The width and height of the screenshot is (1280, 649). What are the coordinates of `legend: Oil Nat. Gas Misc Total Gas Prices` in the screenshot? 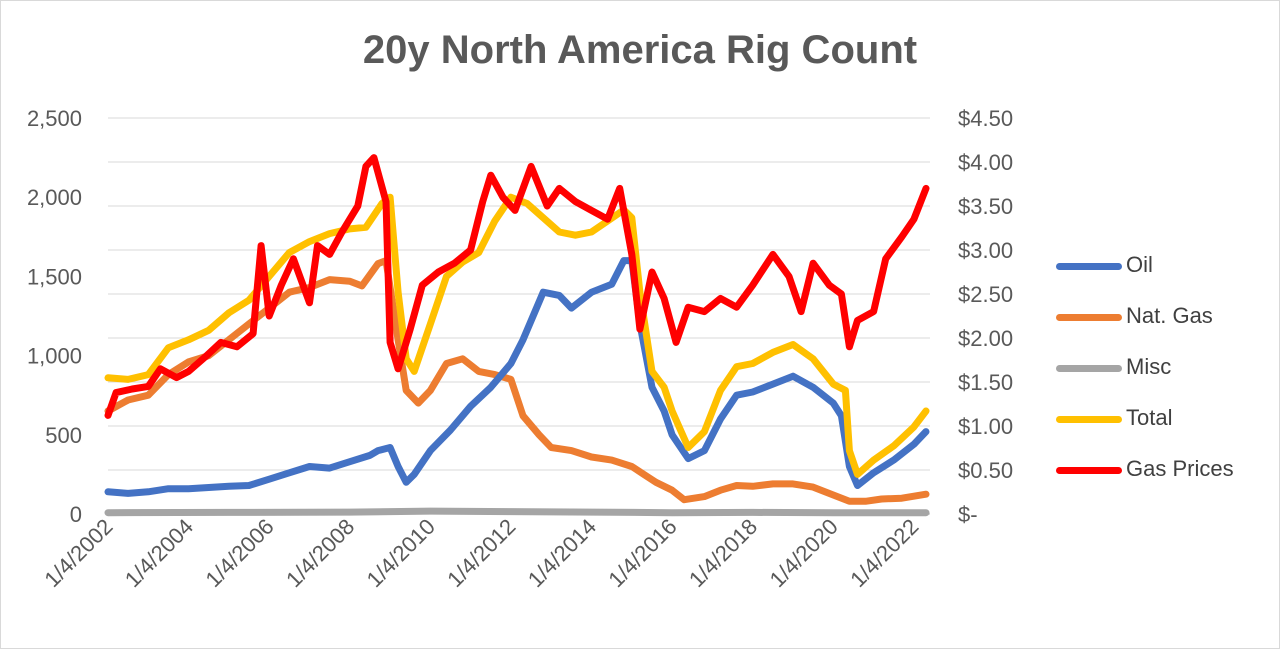 It's located at (1166, 379).